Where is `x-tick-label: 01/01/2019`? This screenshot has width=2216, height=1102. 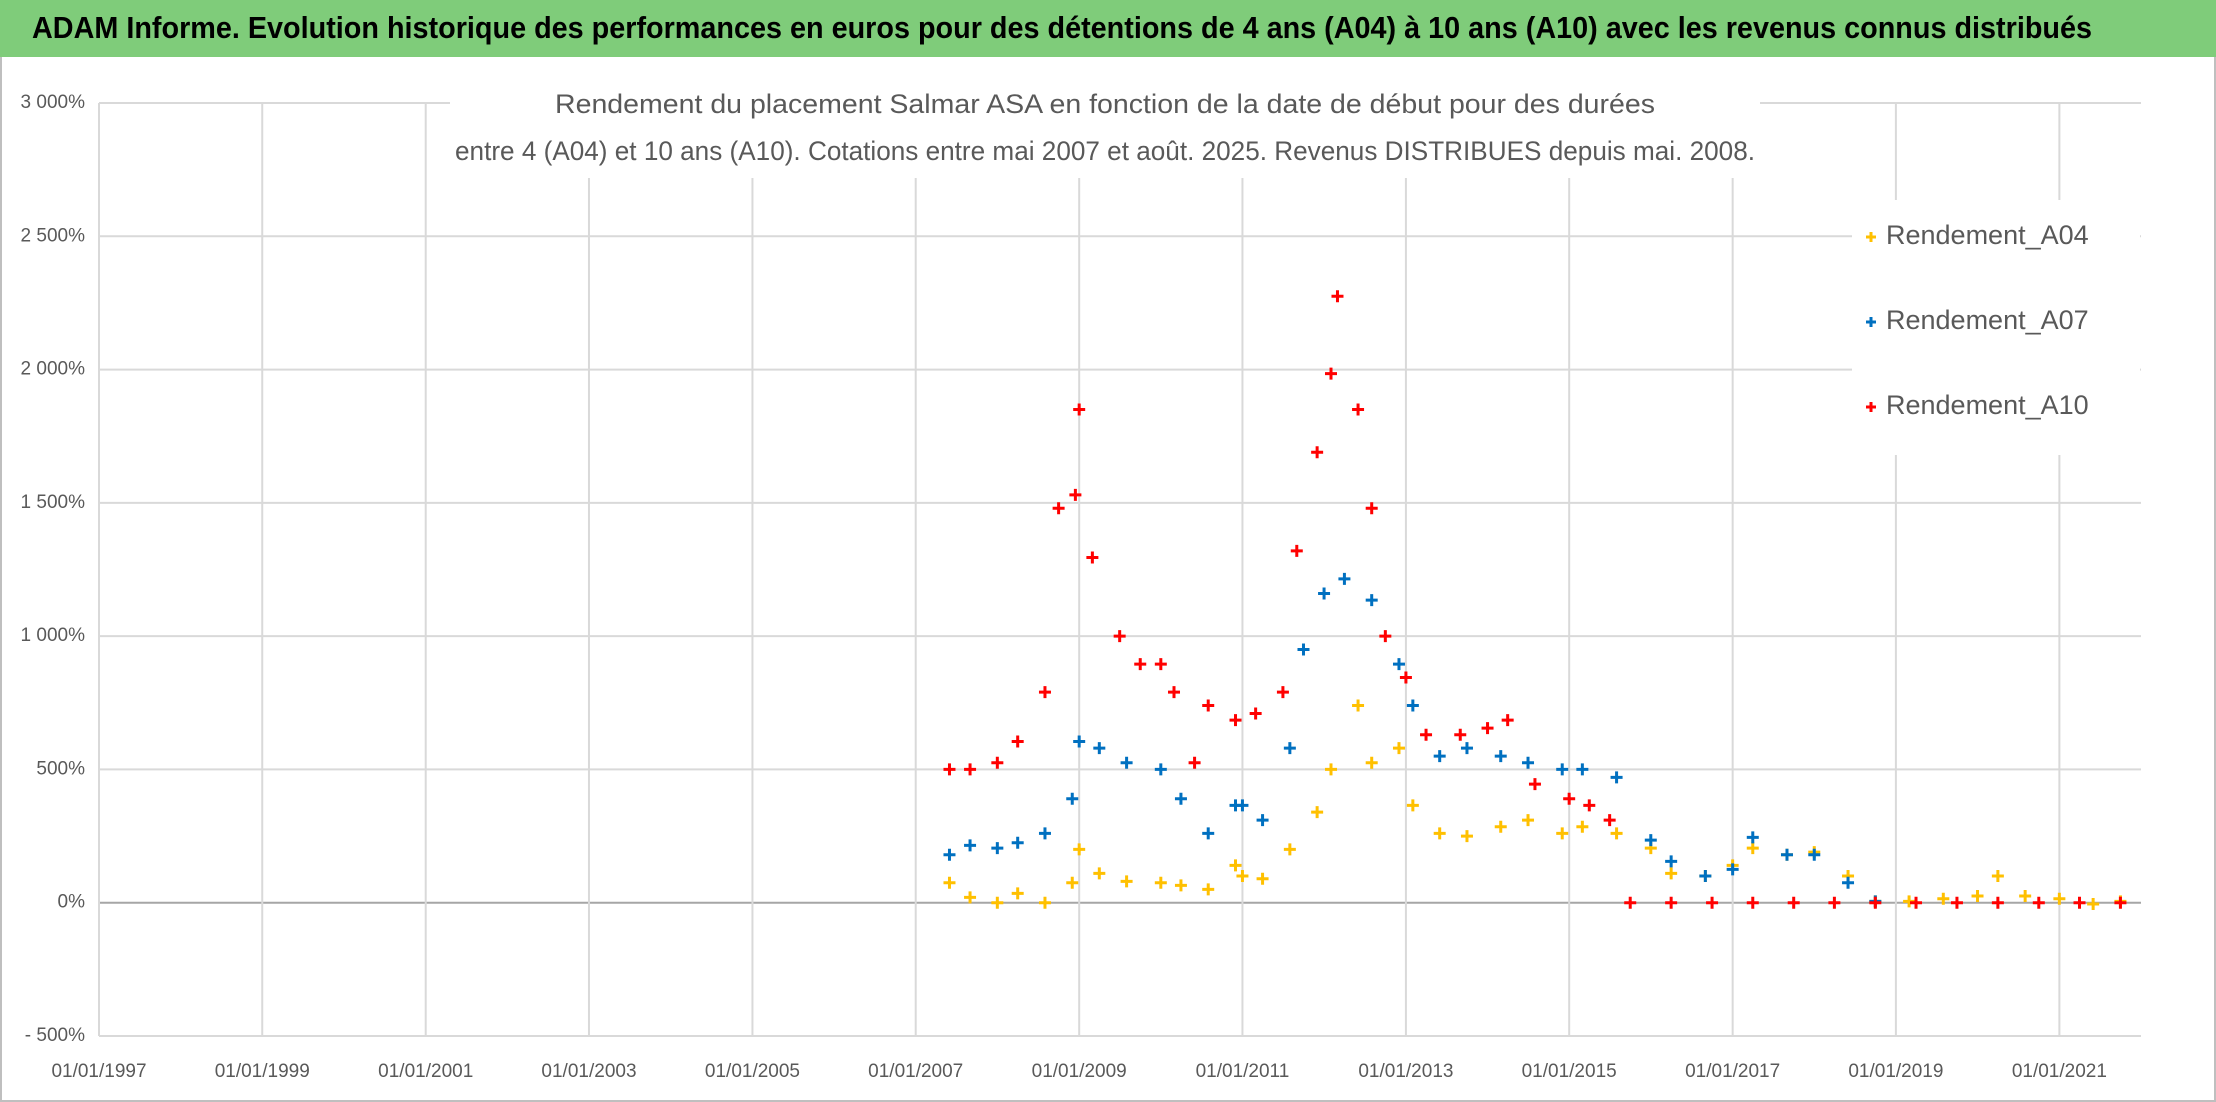
x-tick-label: 01/01/2019 is located at coordinates (1895, 1071).